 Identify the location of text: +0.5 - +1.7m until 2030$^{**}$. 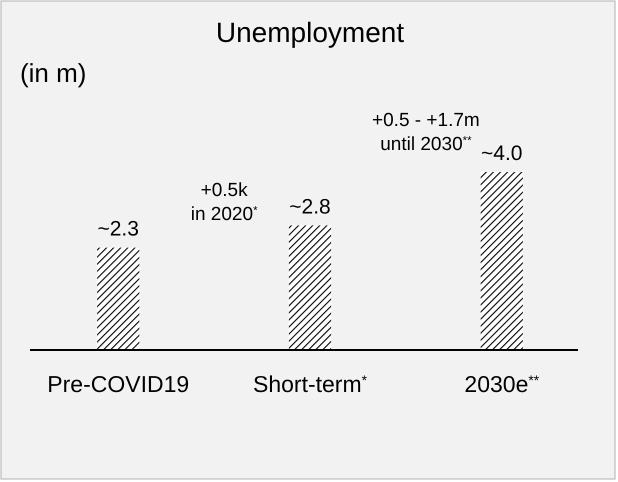
(426, 132).